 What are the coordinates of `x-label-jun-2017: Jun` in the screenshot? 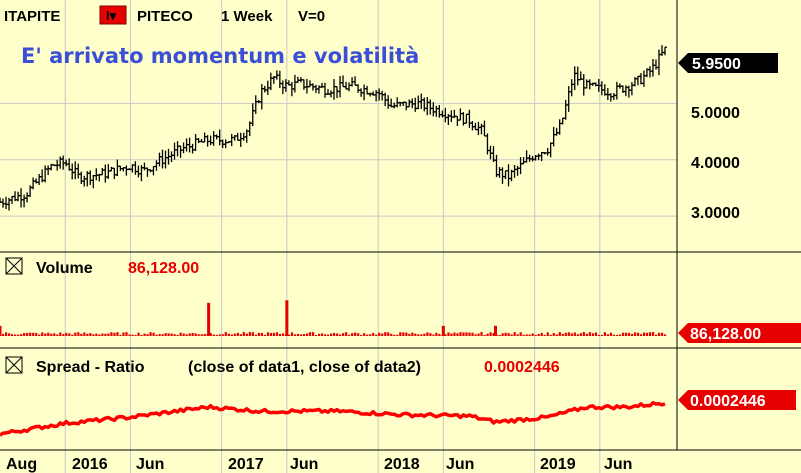 It's located at (304, 464).